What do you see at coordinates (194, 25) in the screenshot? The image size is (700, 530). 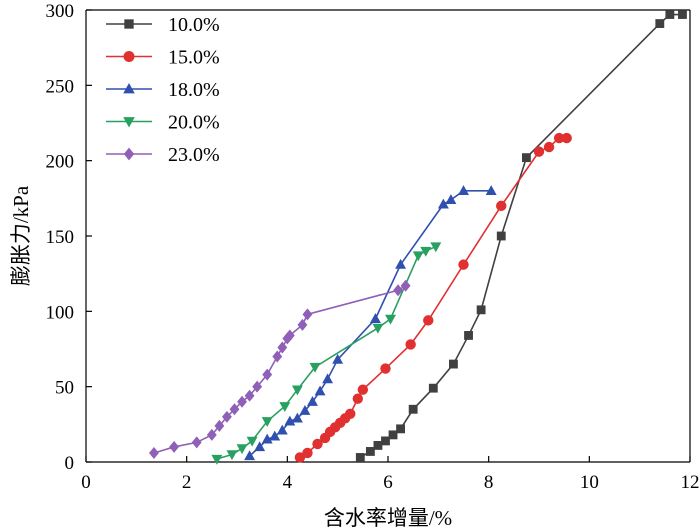 I see `legend-label: 10.0%` at bounding box center [194, 25].